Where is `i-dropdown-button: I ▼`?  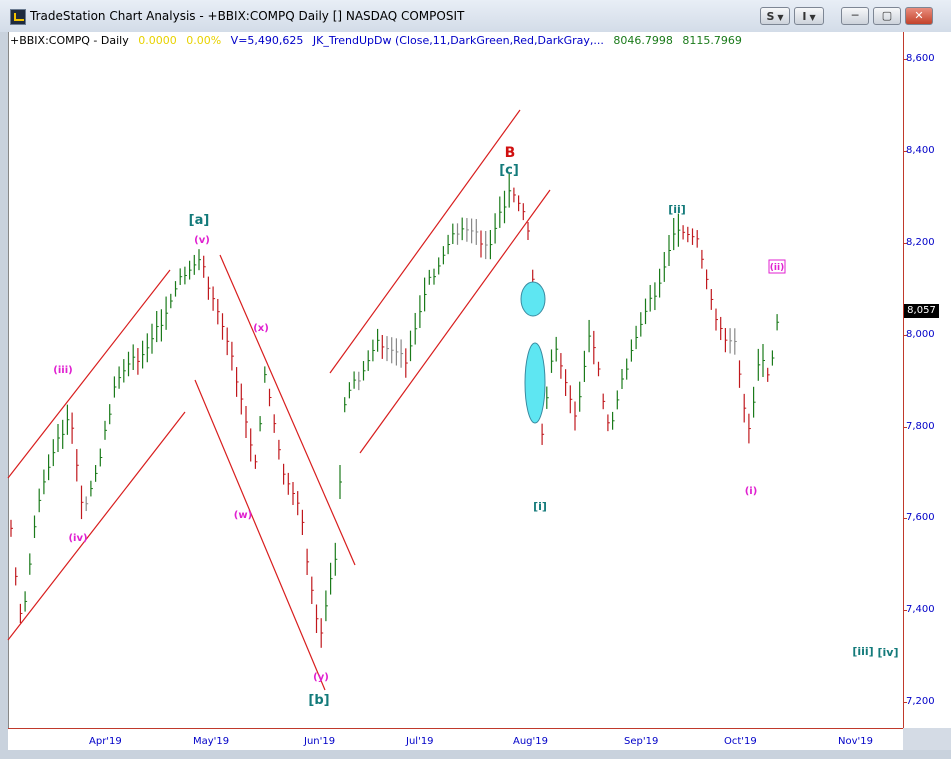 i-dropdown-button: I ▼ is located at coordinates (809, 16).